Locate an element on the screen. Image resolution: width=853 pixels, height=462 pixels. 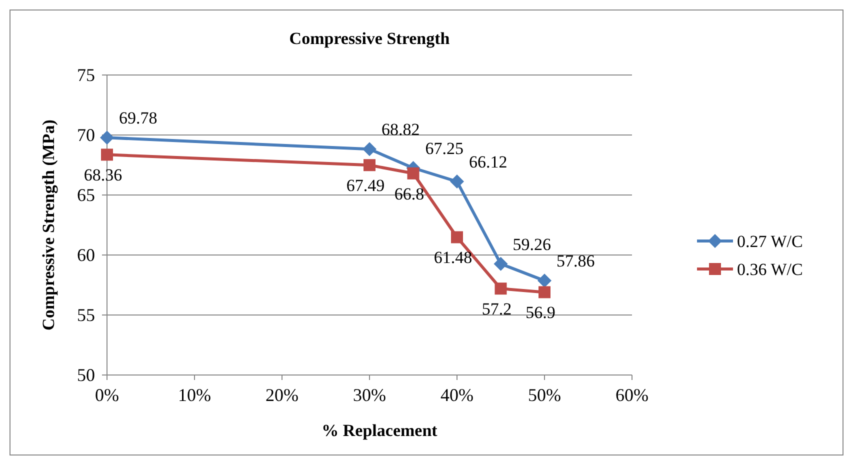
legend-label: 0.36 W/C is located at coordinates (770, 269).